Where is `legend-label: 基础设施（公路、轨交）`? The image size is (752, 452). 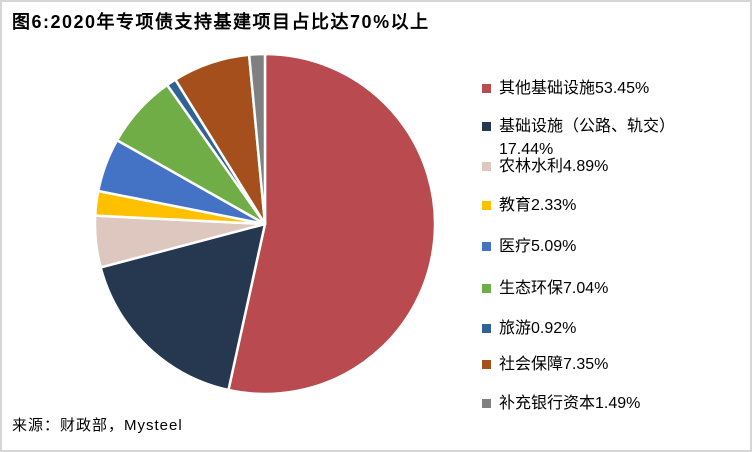
legend-label: 基础设施（公路、轨交） is located at coordinates (587, 126).